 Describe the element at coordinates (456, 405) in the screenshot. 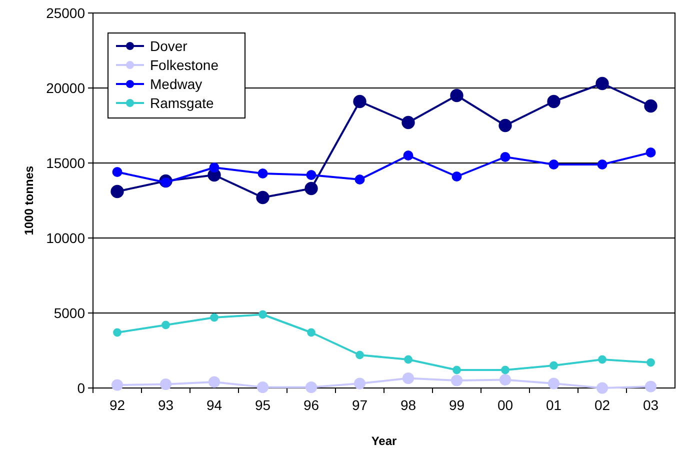

I see `x-tick-label: 99` at that location.